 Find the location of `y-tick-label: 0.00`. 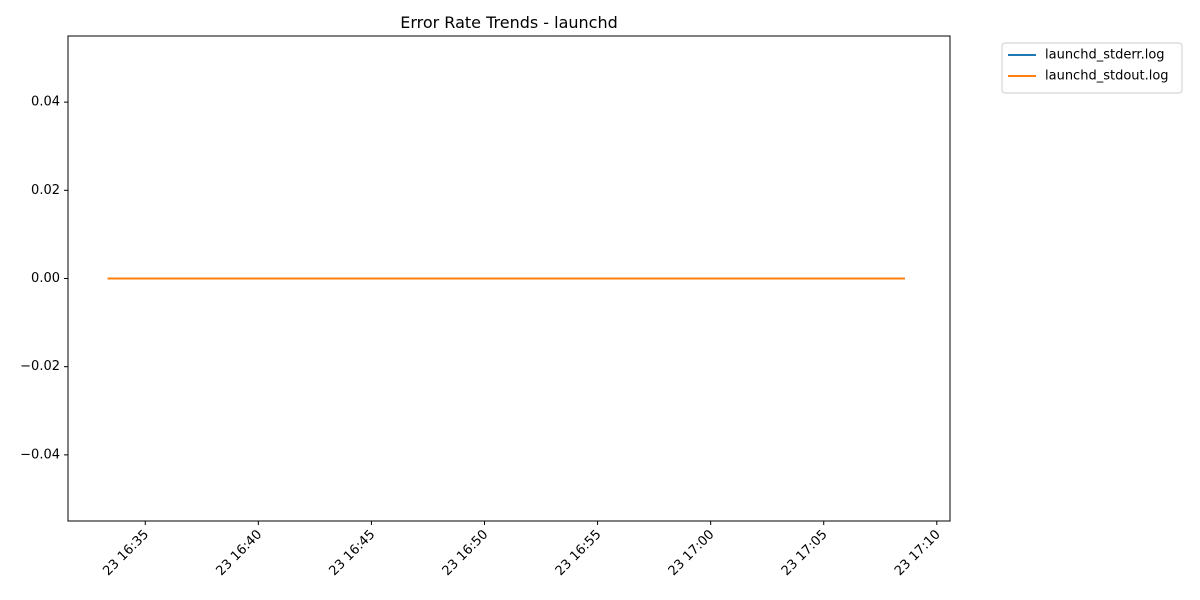

y-tick-label: 0.00 is located at coordinates (45, 278).